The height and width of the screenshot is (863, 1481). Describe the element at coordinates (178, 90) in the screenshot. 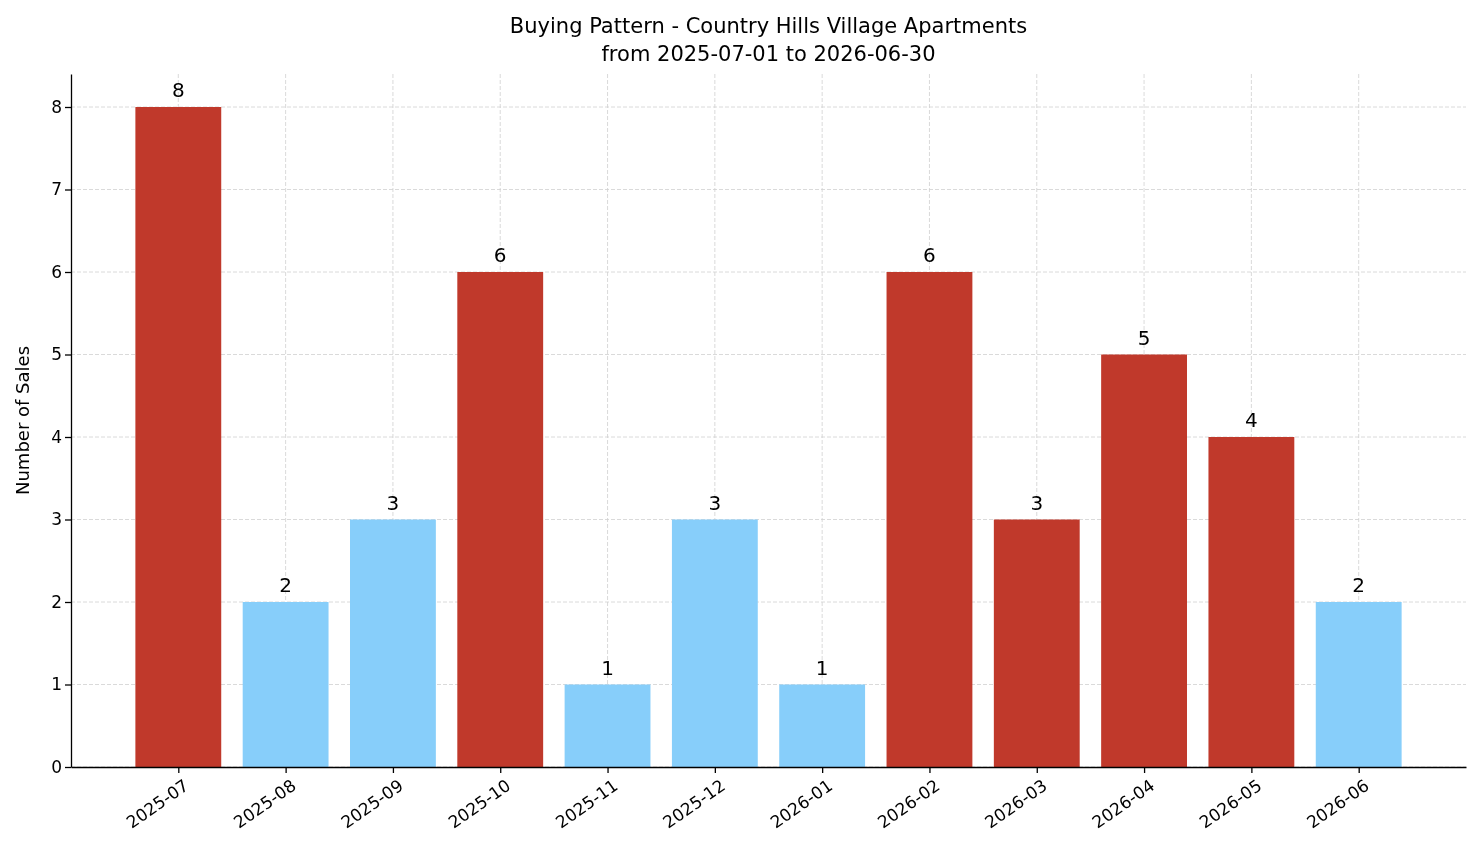

I see `data-label: 8` at that location.